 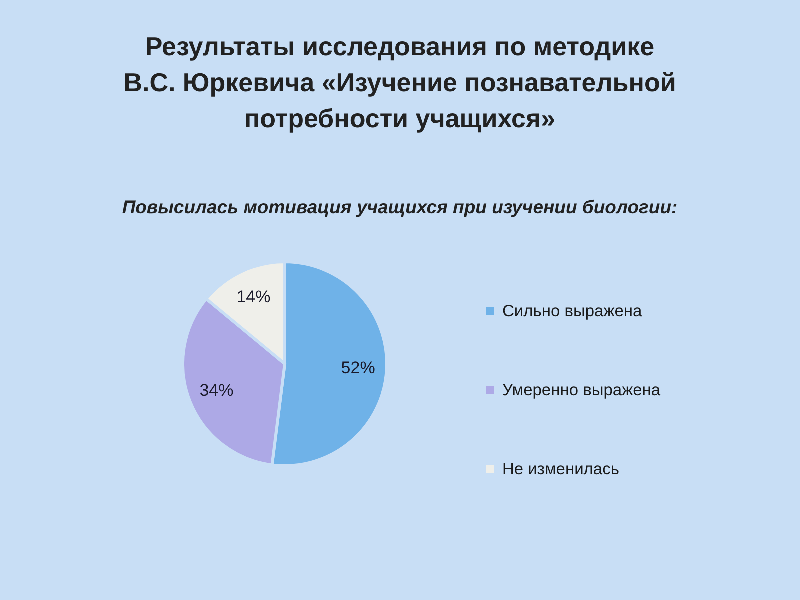 I want to click on data-label: 14%, so click(x=253, y=297).